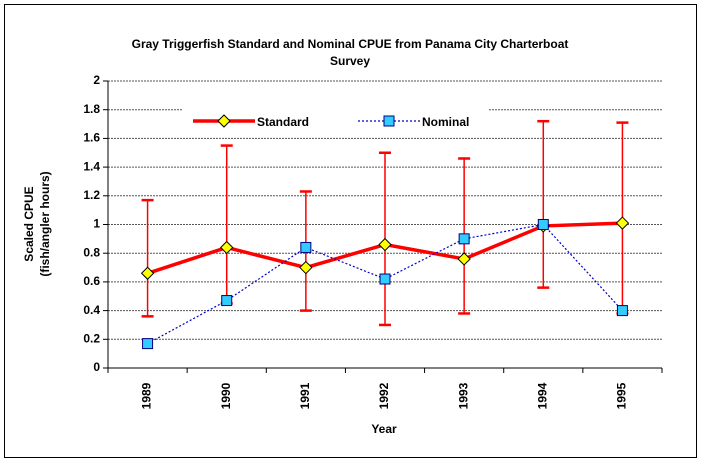 The height and width of the screenshot is (462, 701). What do you see at coordinates (96, 367) in the screenshot?
I see `y-tick-label: 0` at bounding box center [96, 367].